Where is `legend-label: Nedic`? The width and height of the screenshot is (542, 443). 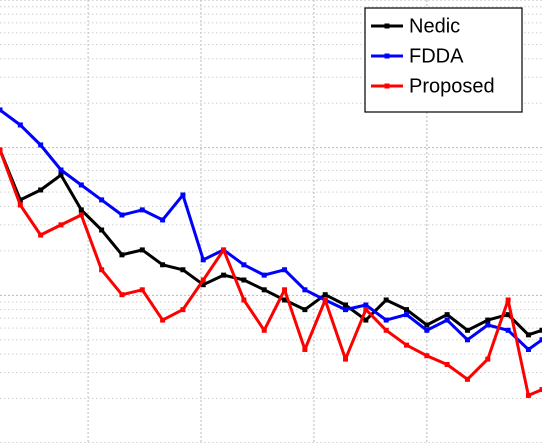 legend-label: Nedic is located at coordinates (434, 26).